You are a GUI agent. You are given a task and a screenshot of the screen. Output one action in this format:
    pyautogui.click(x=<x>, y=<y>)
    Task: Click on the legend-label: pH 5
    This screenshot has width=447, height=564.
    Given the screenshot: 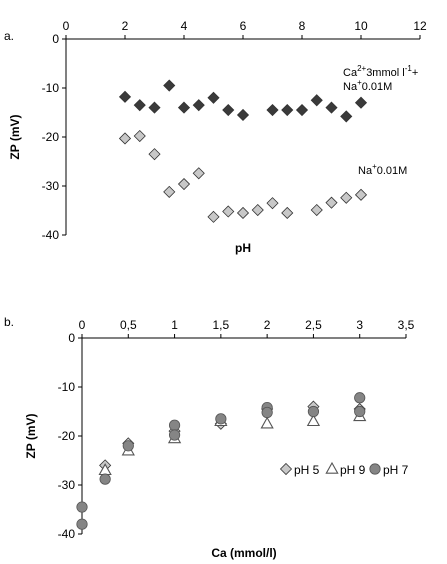 What is the action you would take?
    pyautogui.click(x=307, y=470)
    